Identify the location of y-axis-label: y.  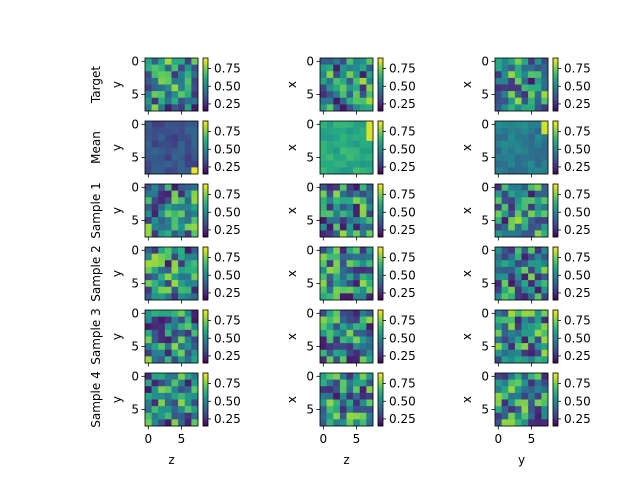
(117, 336).